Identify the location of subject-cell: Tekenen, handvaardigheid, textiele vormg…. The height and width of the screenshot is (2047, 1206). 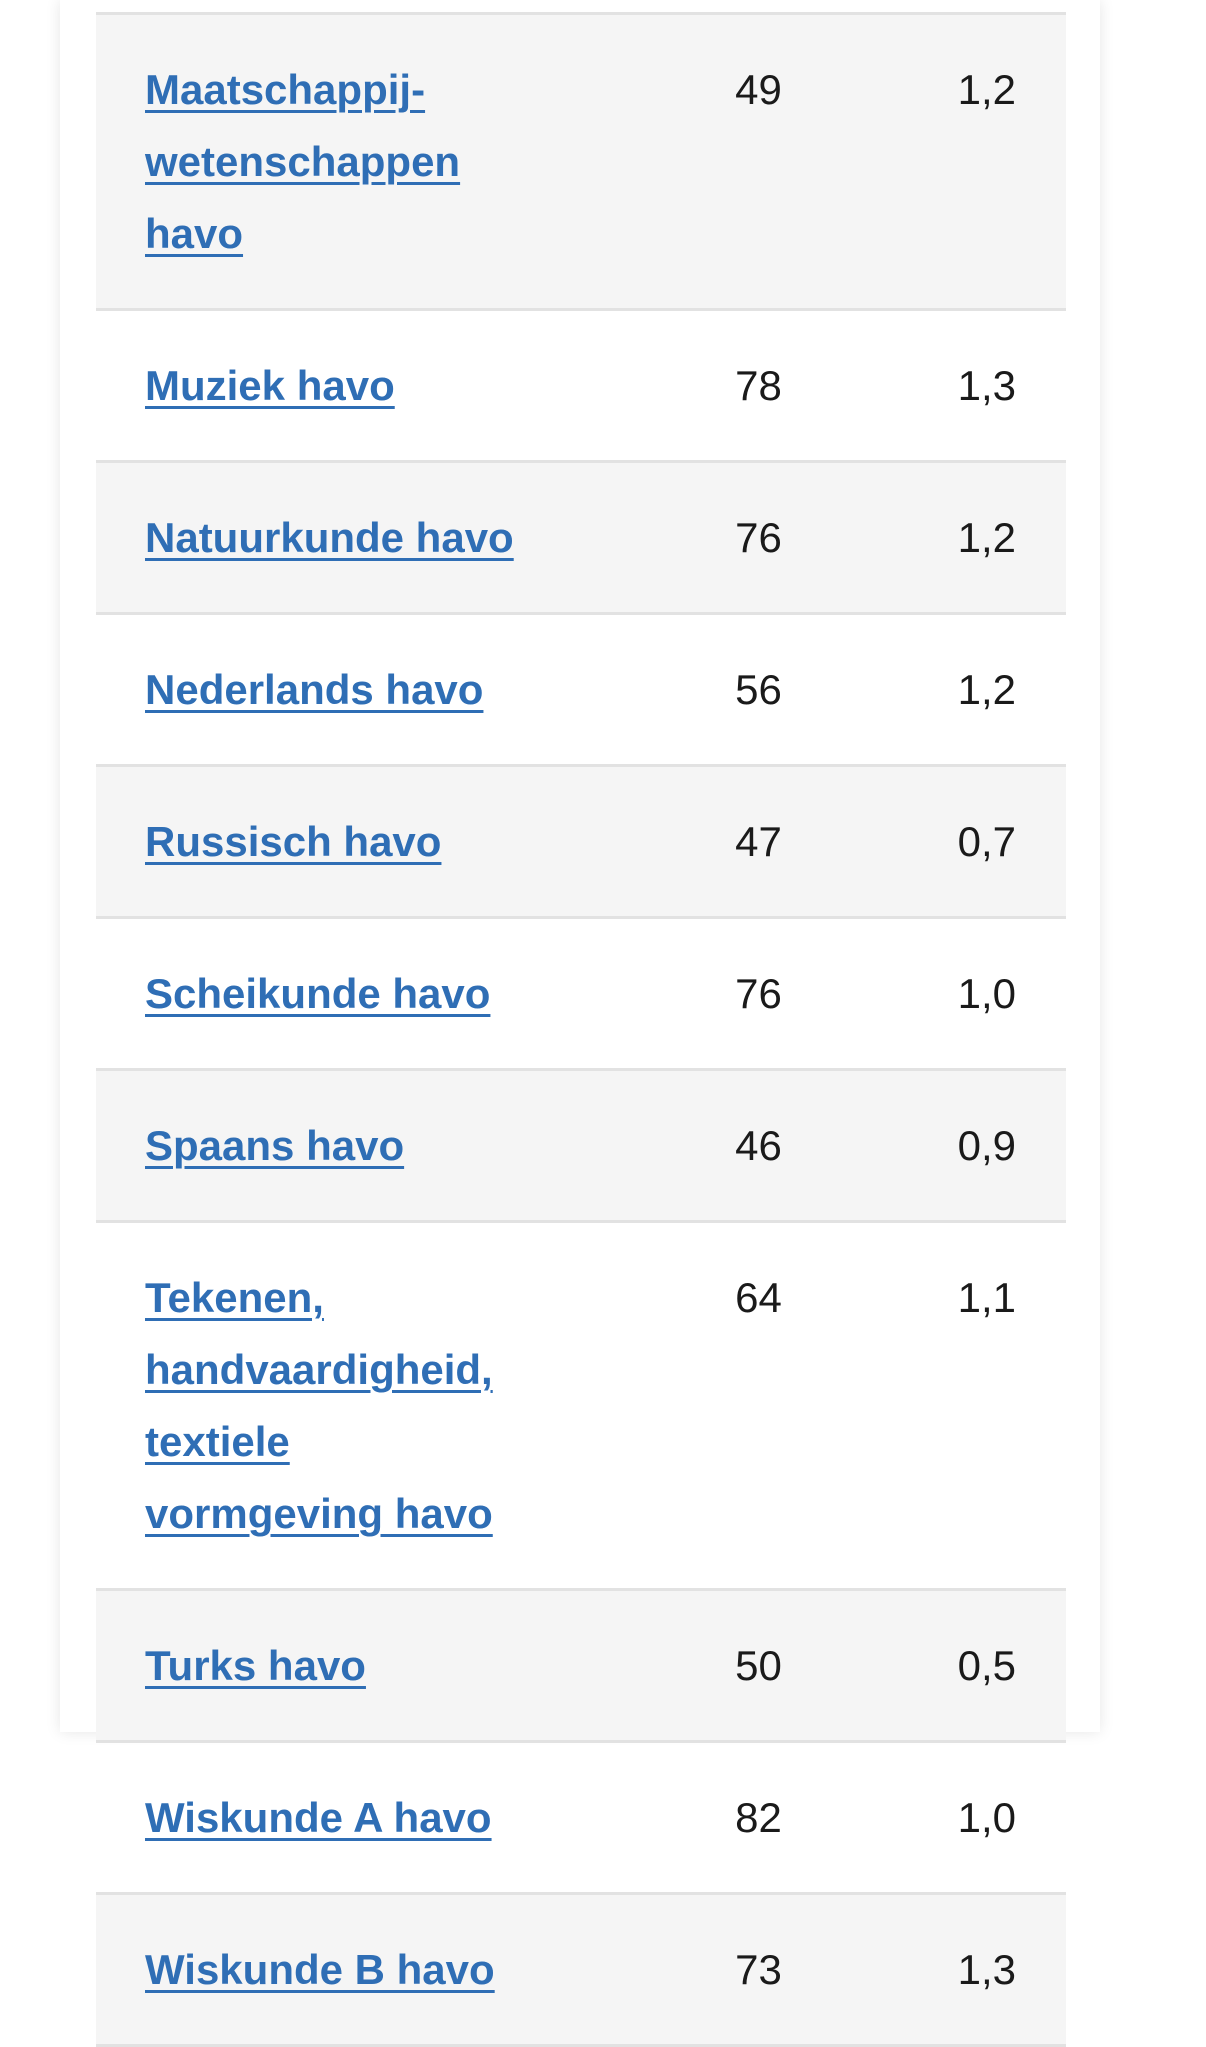
(389, 1406).